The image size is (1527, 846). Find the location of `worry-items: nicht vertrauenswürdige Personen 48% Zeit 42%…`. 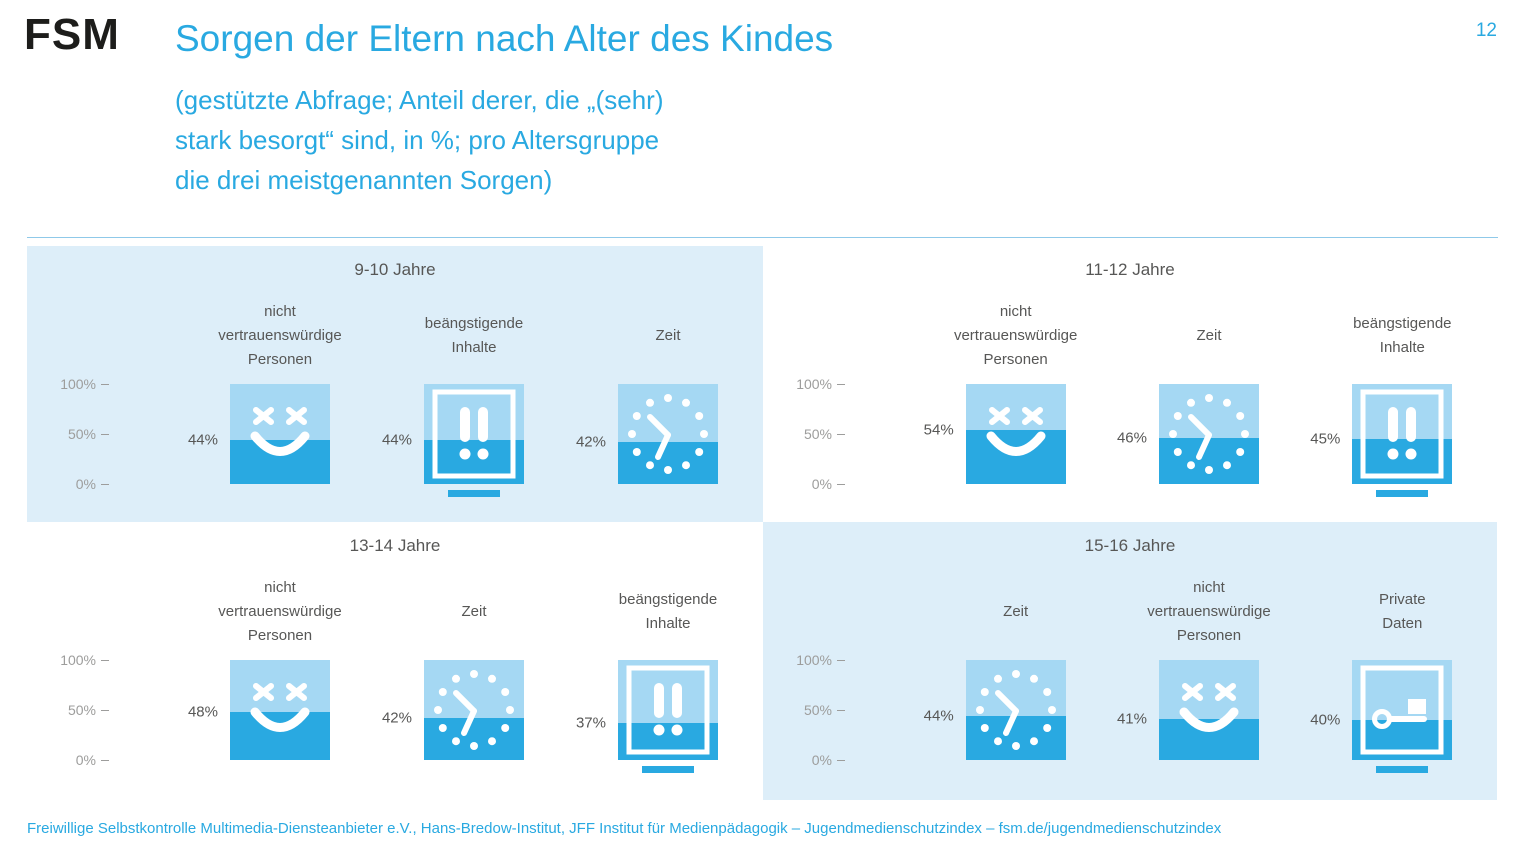

worry-items: nicht vertrauenswürdige Personen 48% Zeit 42%… is located at coordinates (474, 661).